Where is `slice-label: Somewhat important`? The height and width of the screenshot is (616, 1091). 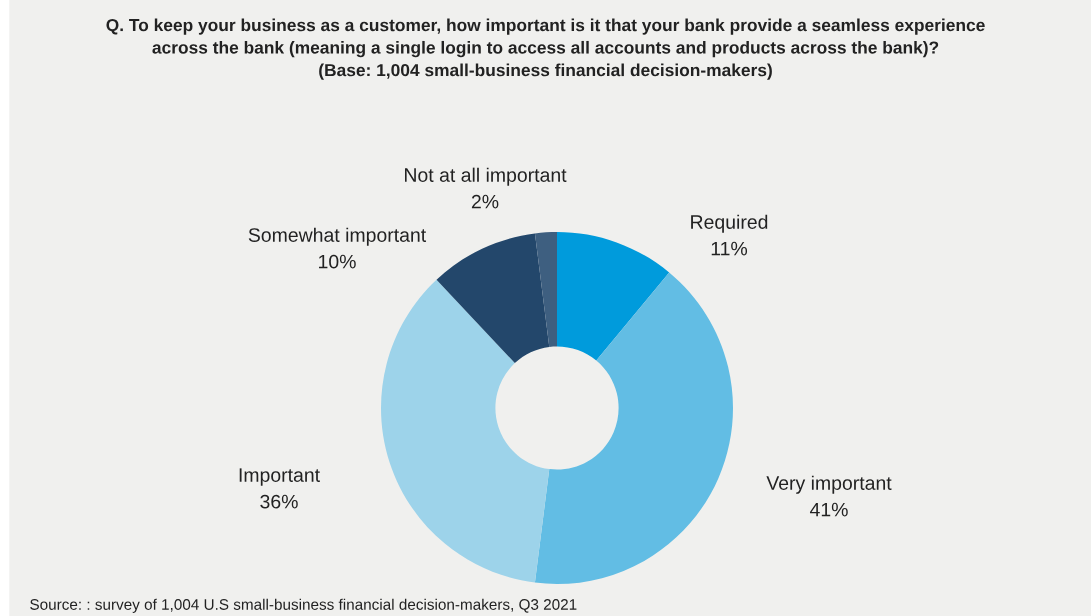
slice-label: Somewhat important is located at coordinates (337, 236).